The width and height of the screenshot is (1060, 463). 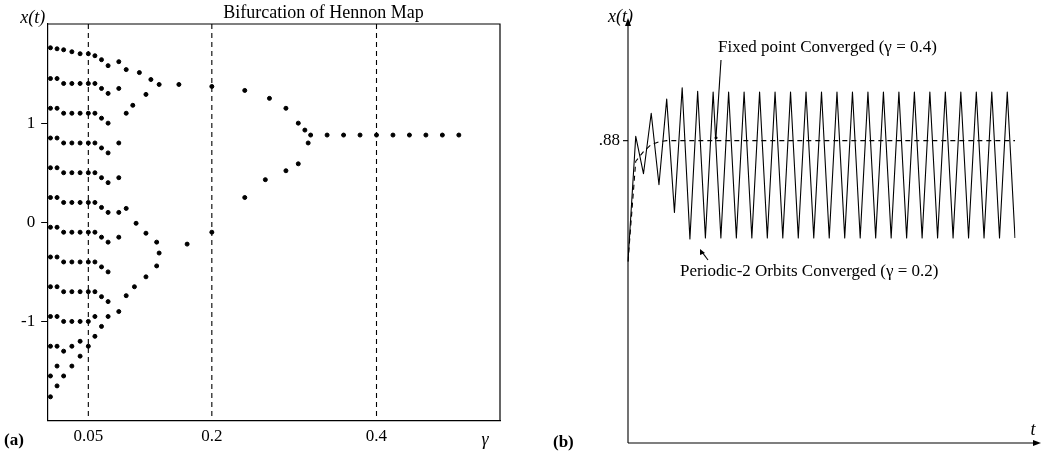 What do you see at coordinates (563, 441) in the screenshot?
I see `text: (b)` at bounding box center [563, 441].